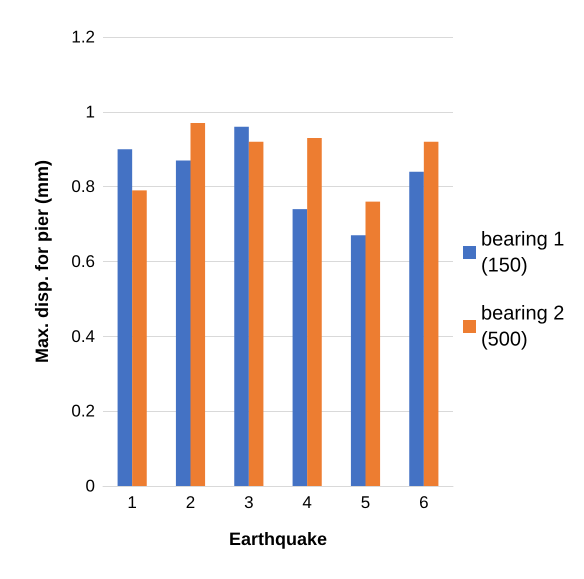  I want to click on y-tick-label: 0.6, so click(83, 261).